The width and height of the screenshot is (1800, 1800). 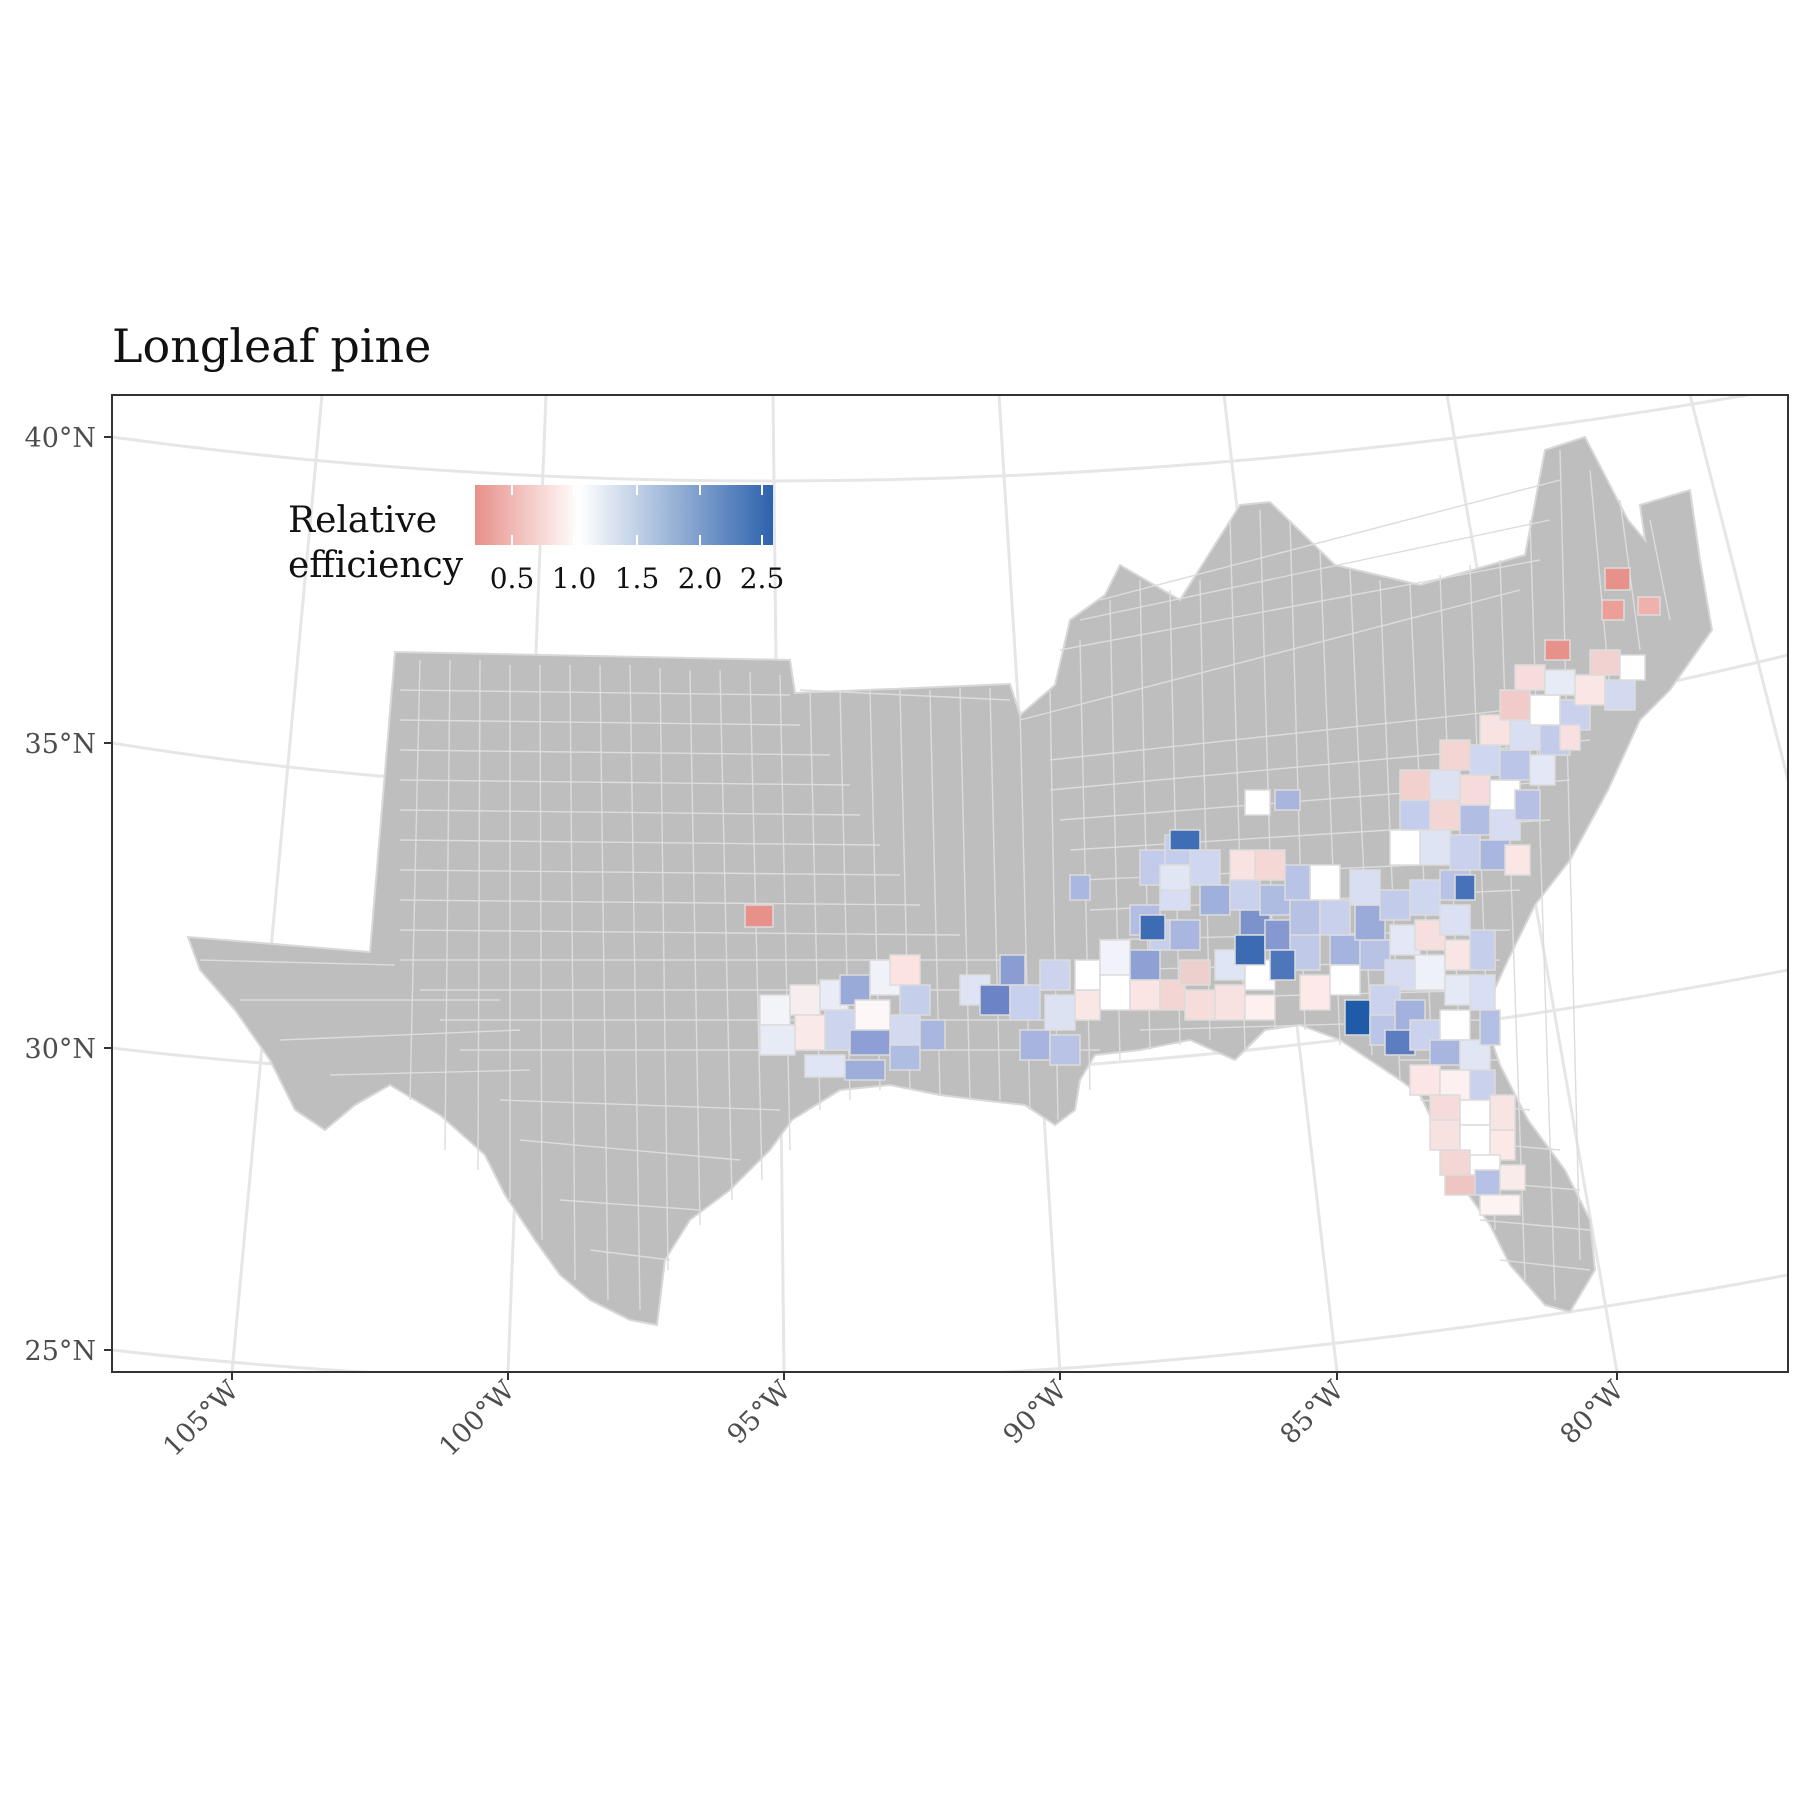 I want to click on legend-tick-label-5: 2.5, so click(x=762, y=578).